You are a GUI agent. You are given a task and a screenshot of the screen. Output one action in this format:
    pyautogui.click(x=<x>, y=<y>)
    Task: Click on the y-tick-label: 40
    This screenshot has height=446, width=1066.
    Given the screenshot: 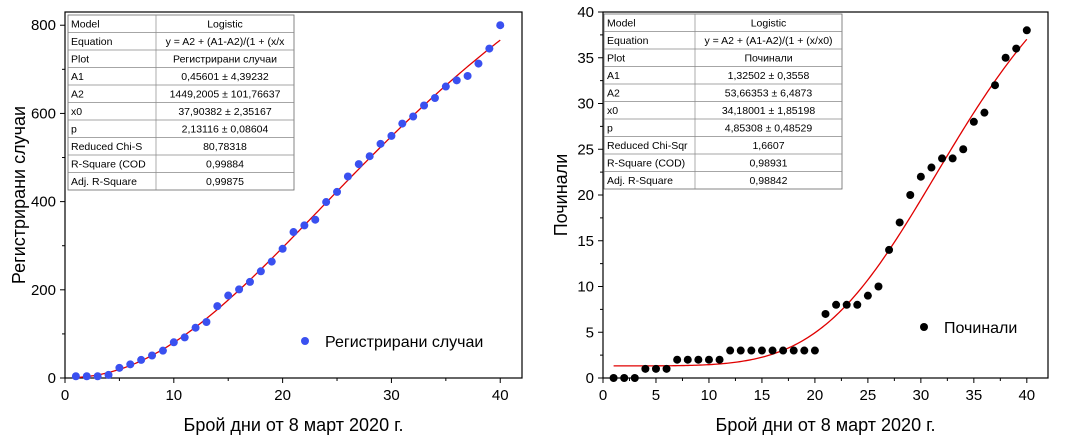 What is the action you would take?
    pyautogui.click(x=585, y=12)
    